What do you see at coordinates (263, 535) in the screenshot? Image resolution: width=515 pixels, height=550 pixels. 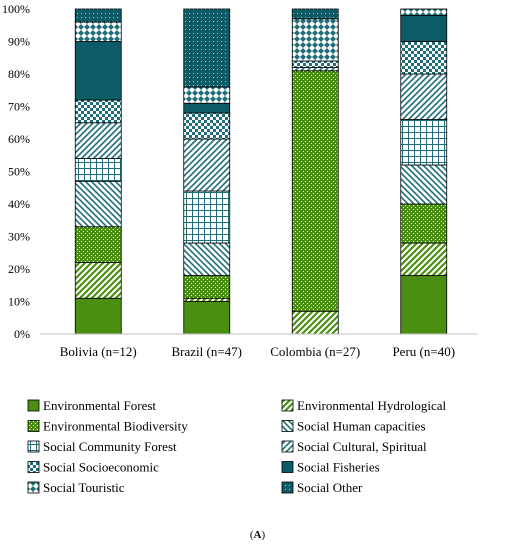 I see `caption-suffix: )` at bounding box center [263, 535].